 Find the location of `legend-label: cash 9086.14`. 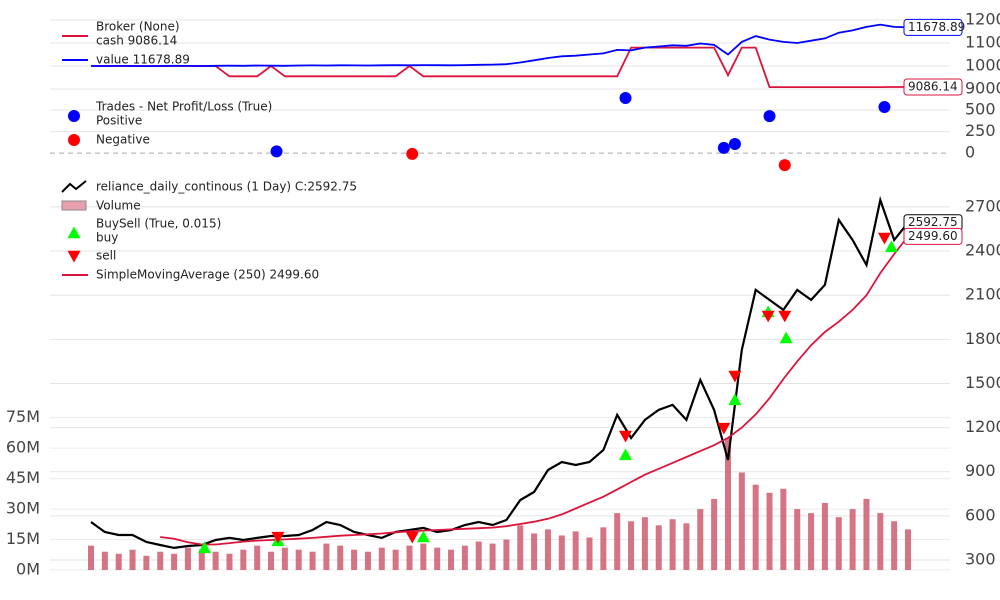

legend-label: cash 9086.14 is located at coordinates (136, 41).